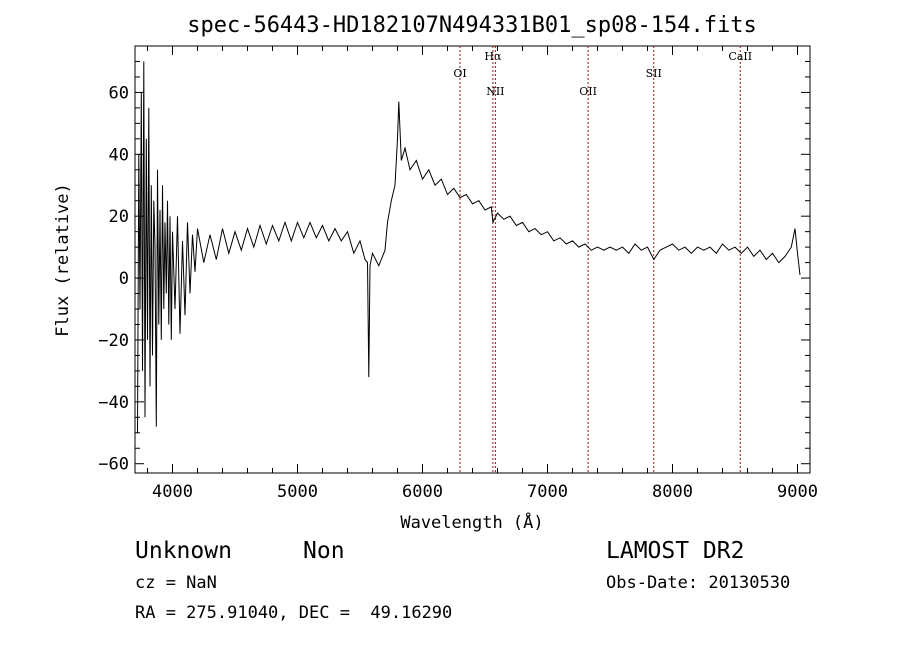  I want to click on emission-line-label: SII, so click(654, 73).